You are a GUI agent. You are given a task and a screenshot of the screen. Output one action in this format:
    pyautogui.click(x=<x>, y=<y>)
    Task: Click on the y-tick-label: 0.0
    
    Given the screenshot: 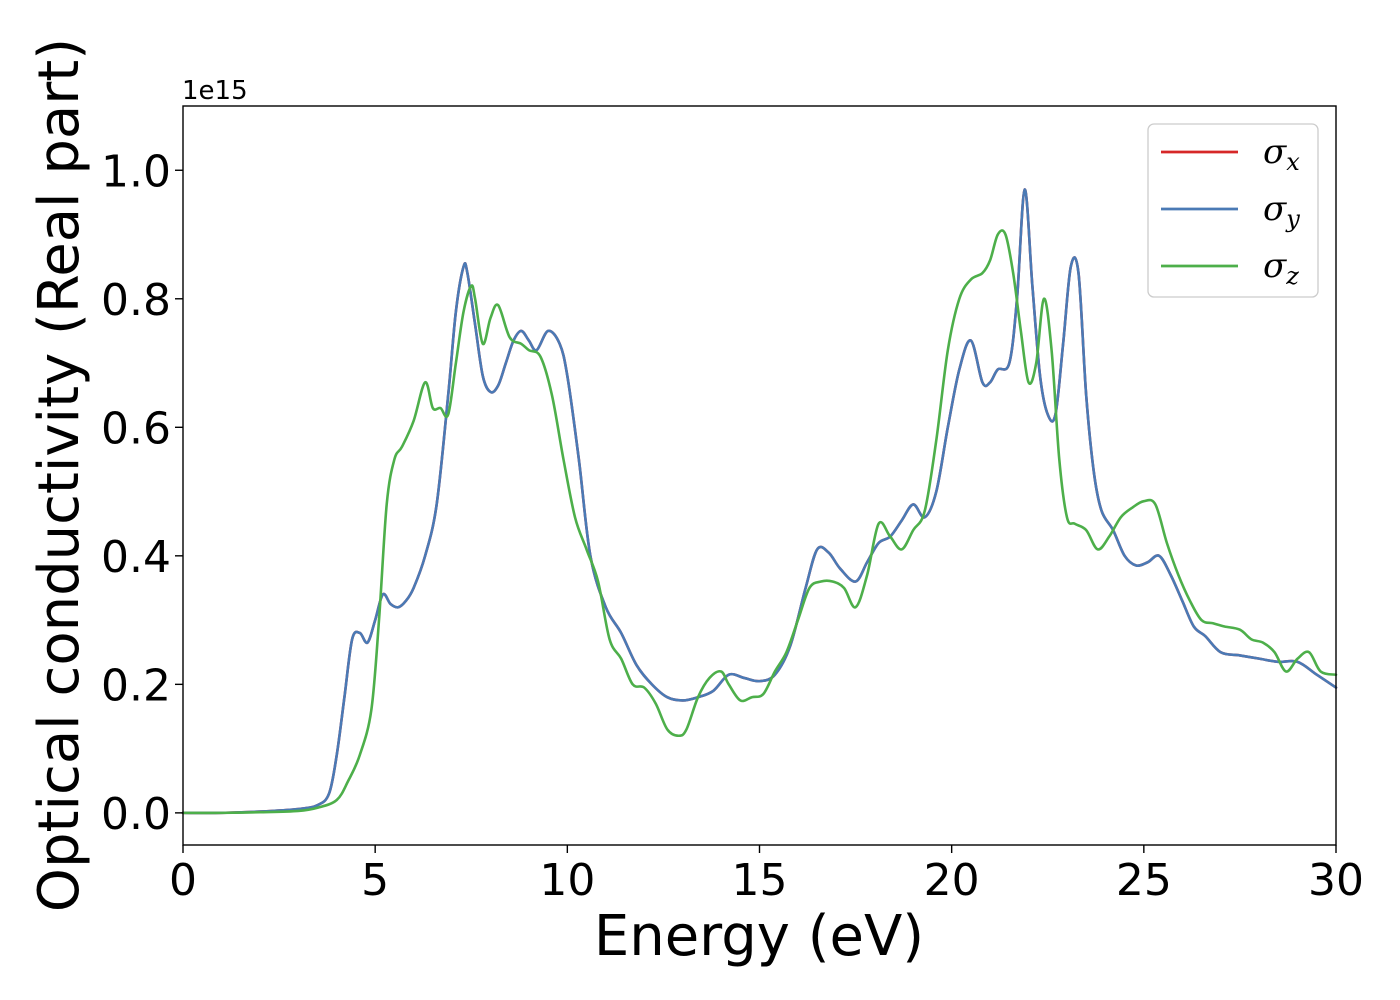 What is the action you would take?
    pyautogui.click(x=136, y=814)
    